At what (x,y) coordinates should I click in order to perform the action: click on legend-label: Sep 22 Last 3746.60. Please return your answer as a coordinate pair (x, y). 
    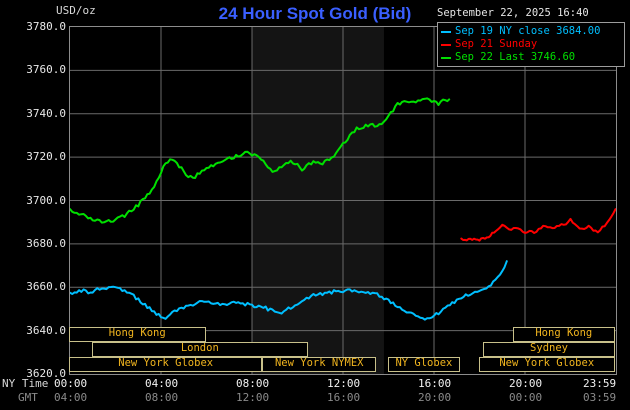
    Looking at the image, I should click on (515, 57).